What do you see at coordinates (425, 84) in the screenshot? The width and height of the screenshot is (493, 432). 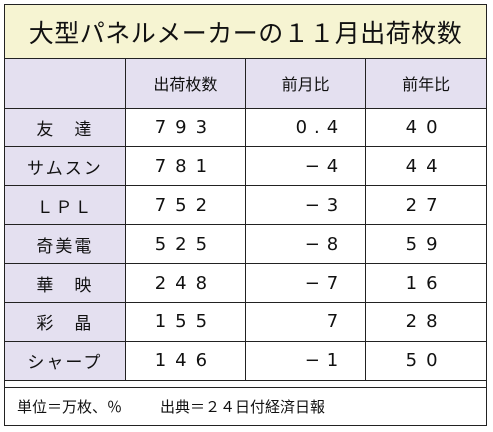 I see `header-yoy: 前年比` at bounding box center [425, 84].